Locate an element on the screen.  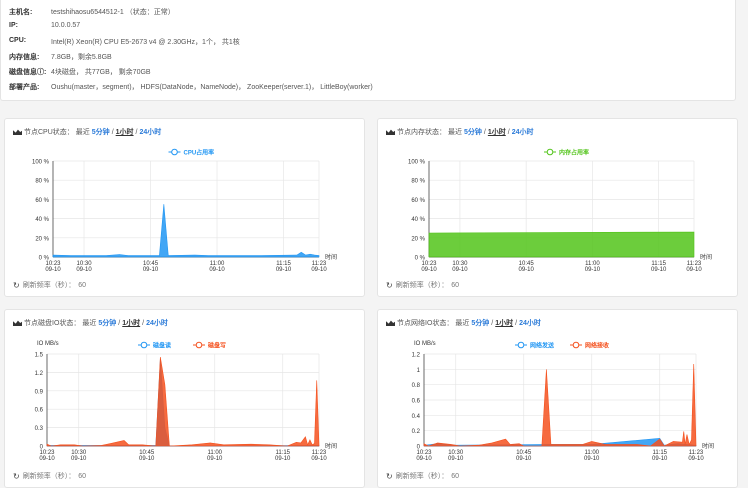
y-tick-label: 100 % is located at coordinates (41, 163).